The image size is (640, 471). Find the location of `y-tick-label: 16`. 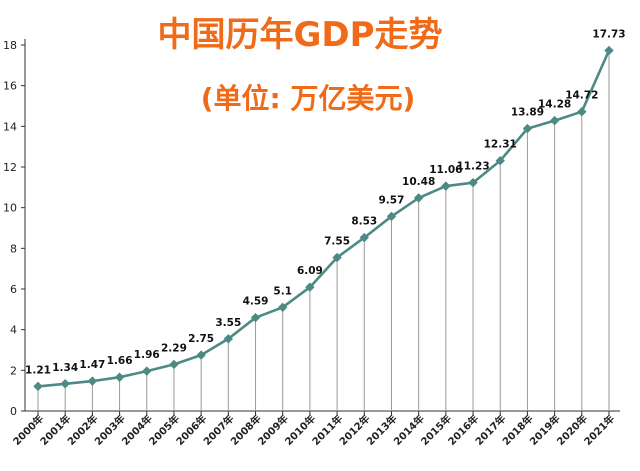

y-tick-label: 16 is located at coordinates (10, 86).